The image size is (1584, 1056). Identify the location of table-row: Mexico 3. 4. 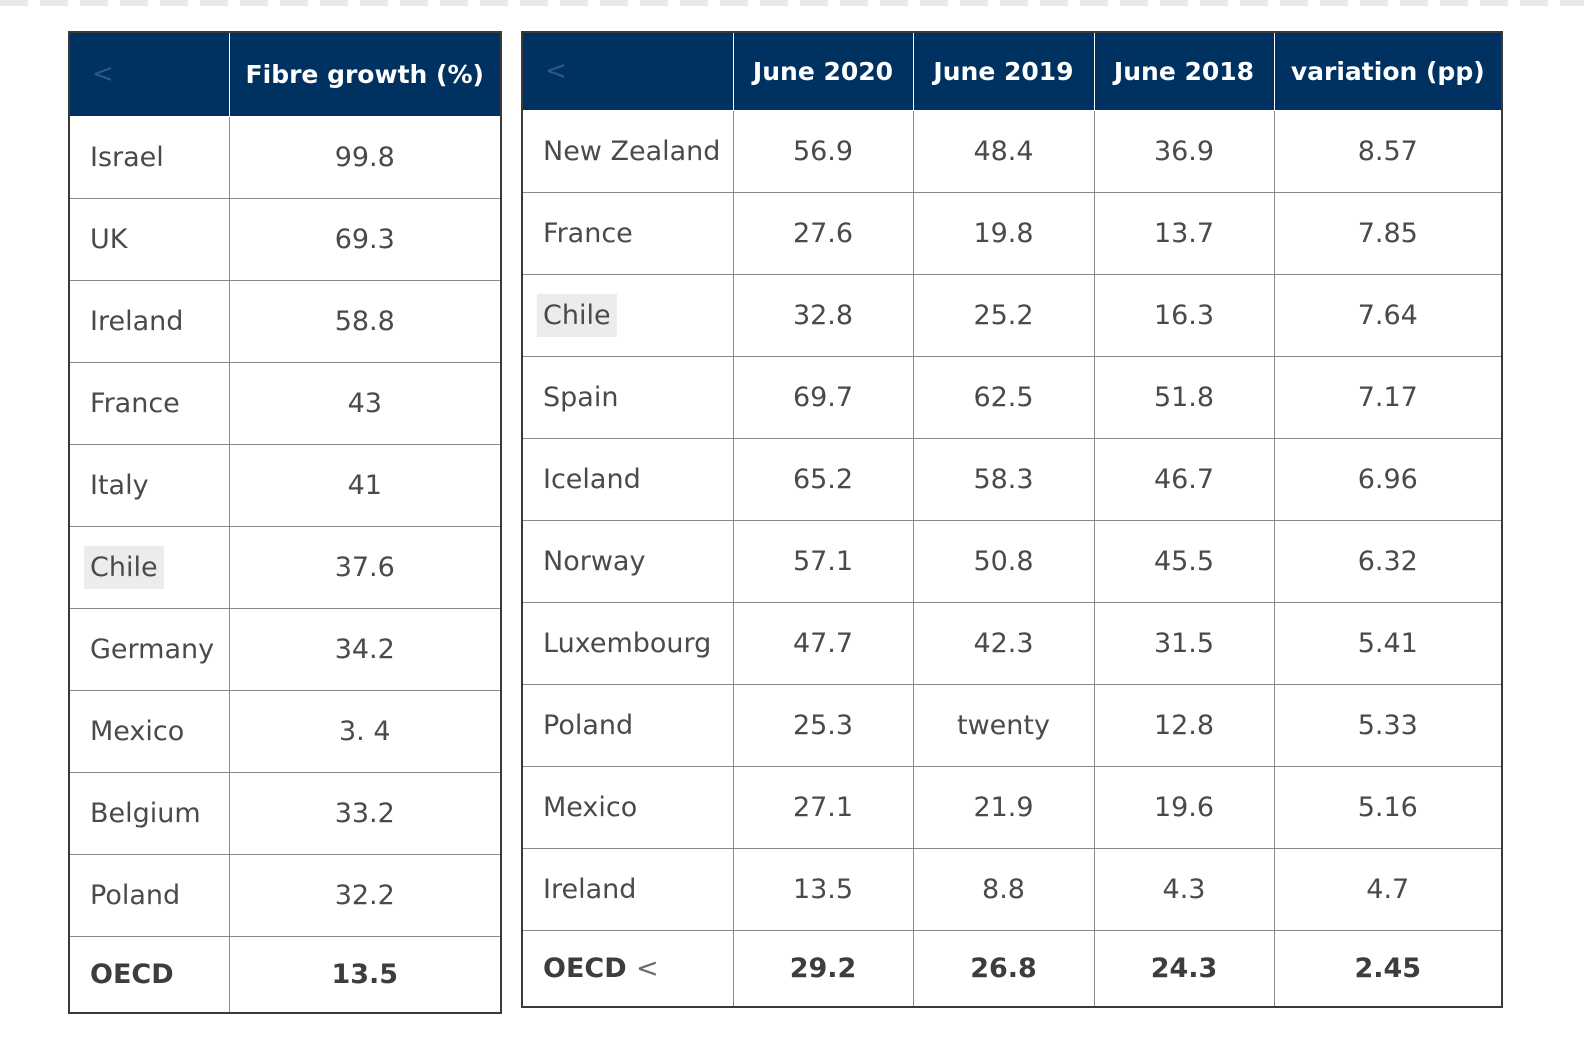
(285, 731).